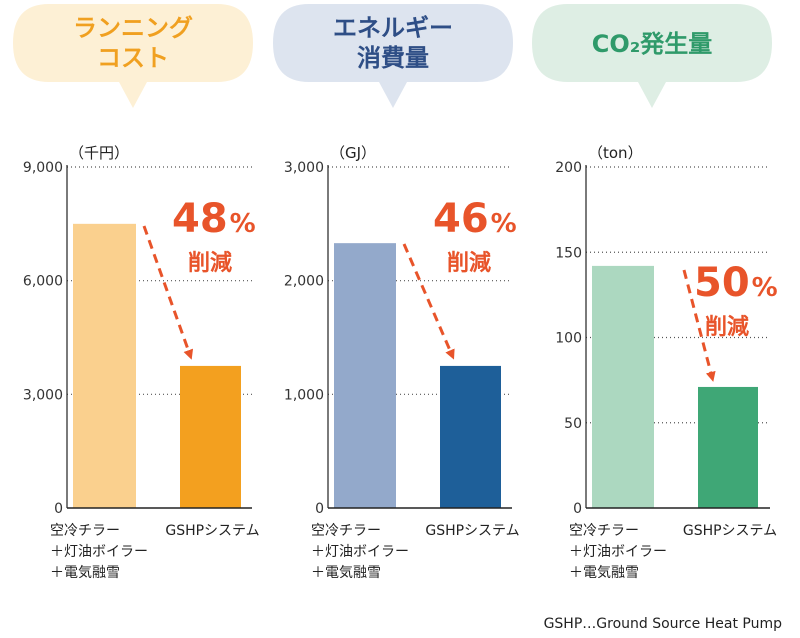 The height and width of the screenshot is (638, 800). Describe the element at coordinates (736, 283) in the screenshot. I see `reduction-percent: 50%` at that location.